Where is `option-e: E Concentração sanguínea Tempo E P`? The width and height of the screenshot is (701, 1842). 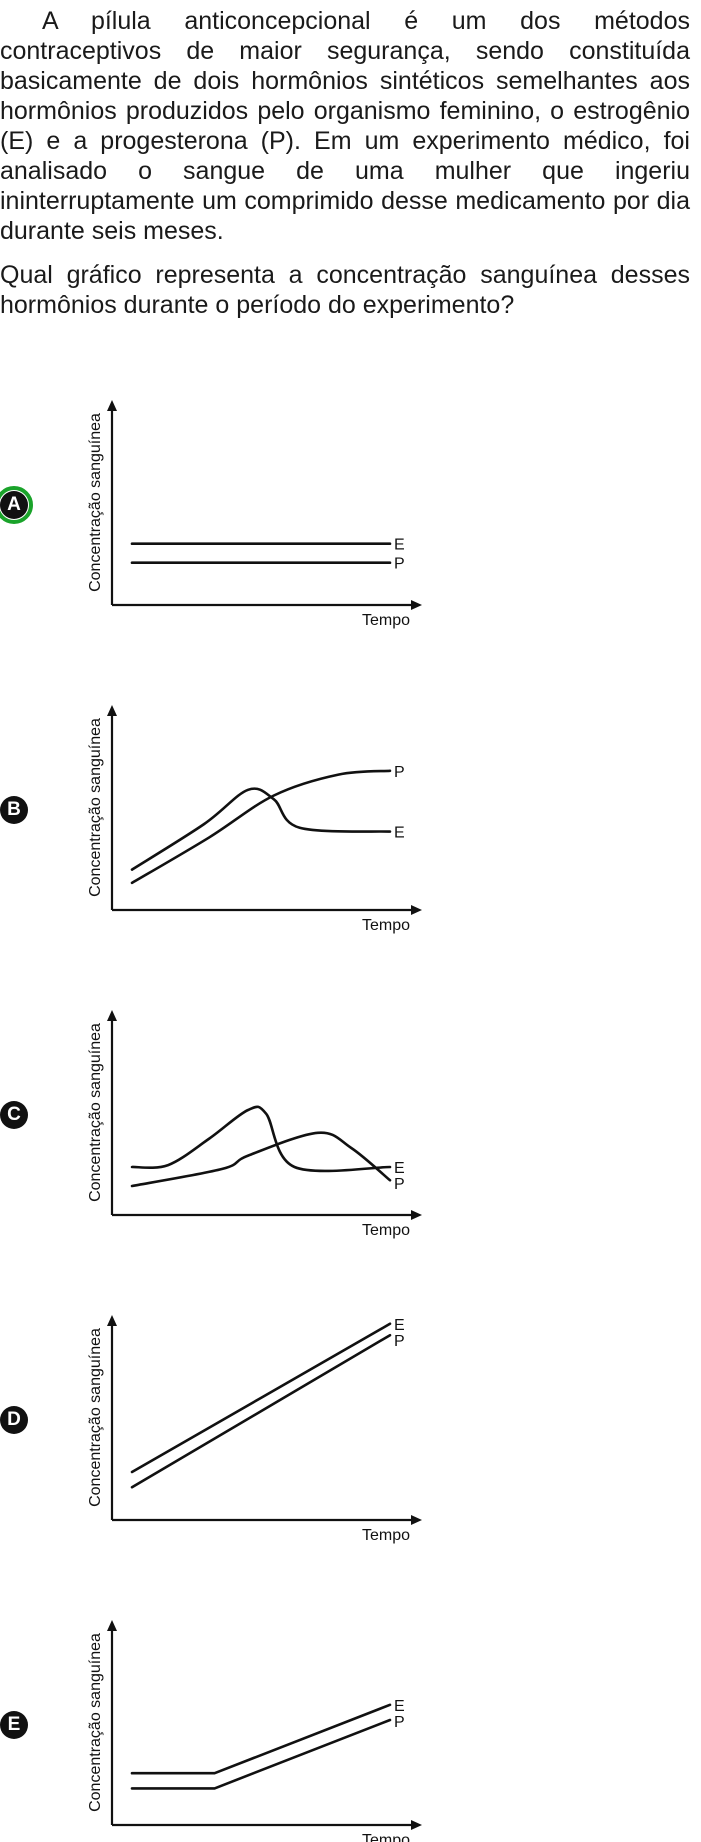
option-e: E Concentração sanguínea Tempo E P is located at coordinates (350, 1726).